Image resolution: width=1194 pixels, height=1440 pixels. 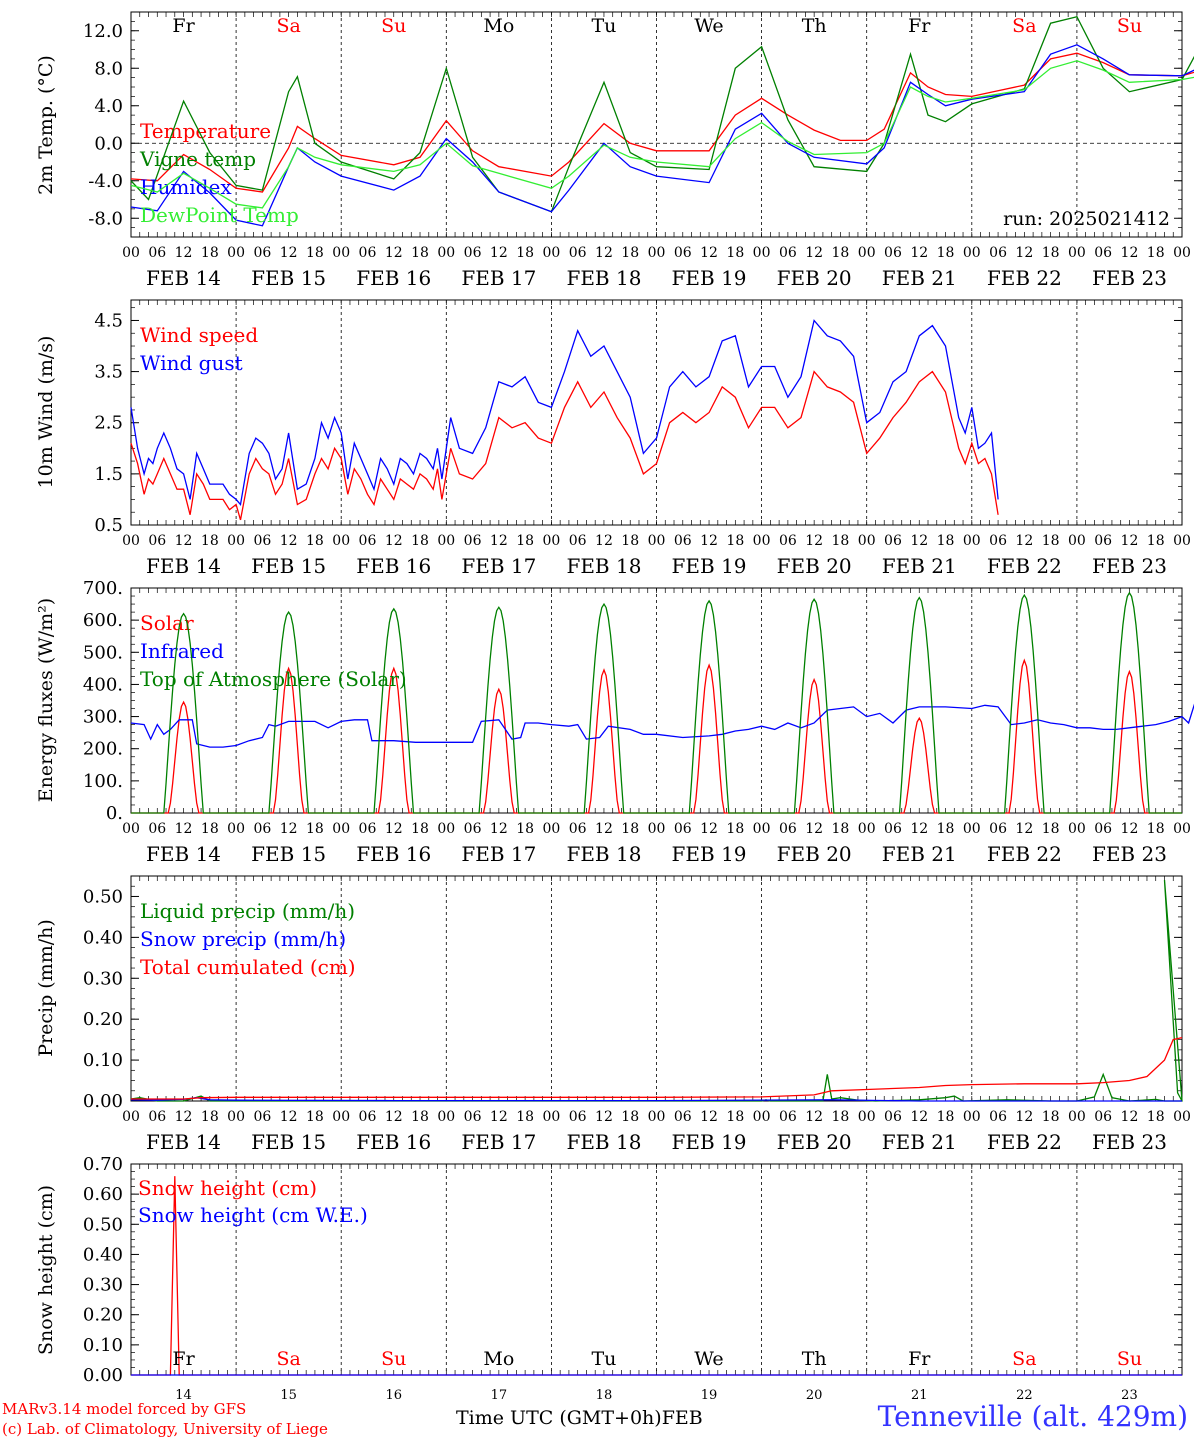 What do you see at coordinates (603, 1359) in the screenshot?
I see `weekday-label: Tu` at bounding box center [603, 1359].